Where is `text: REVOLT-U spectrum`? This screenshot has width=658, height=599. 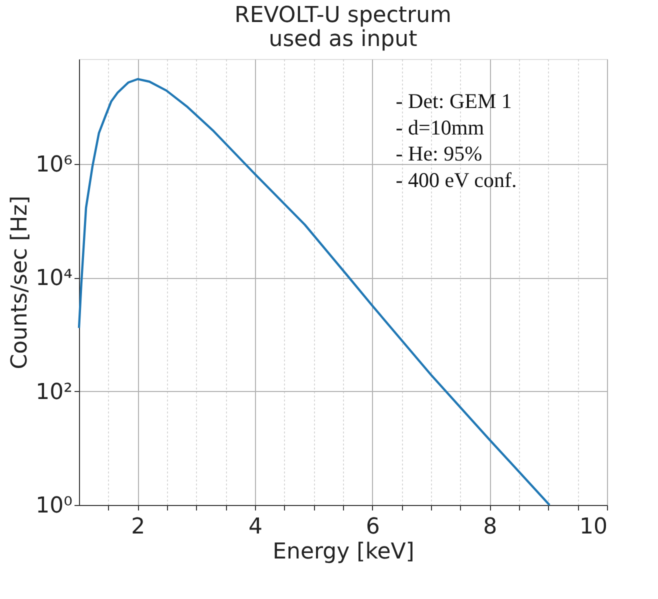 text: REVOLT-U spectrum is located at coordinates (343, 15).